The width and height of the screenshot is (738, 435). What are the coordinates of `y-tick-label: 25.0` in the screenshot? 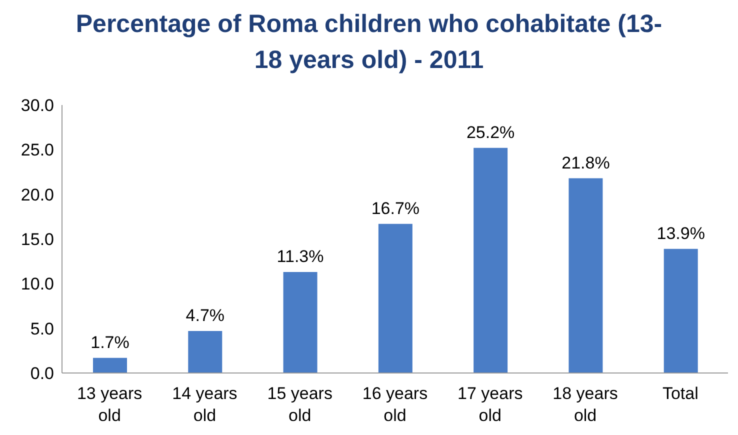 It's located at (37, 150).